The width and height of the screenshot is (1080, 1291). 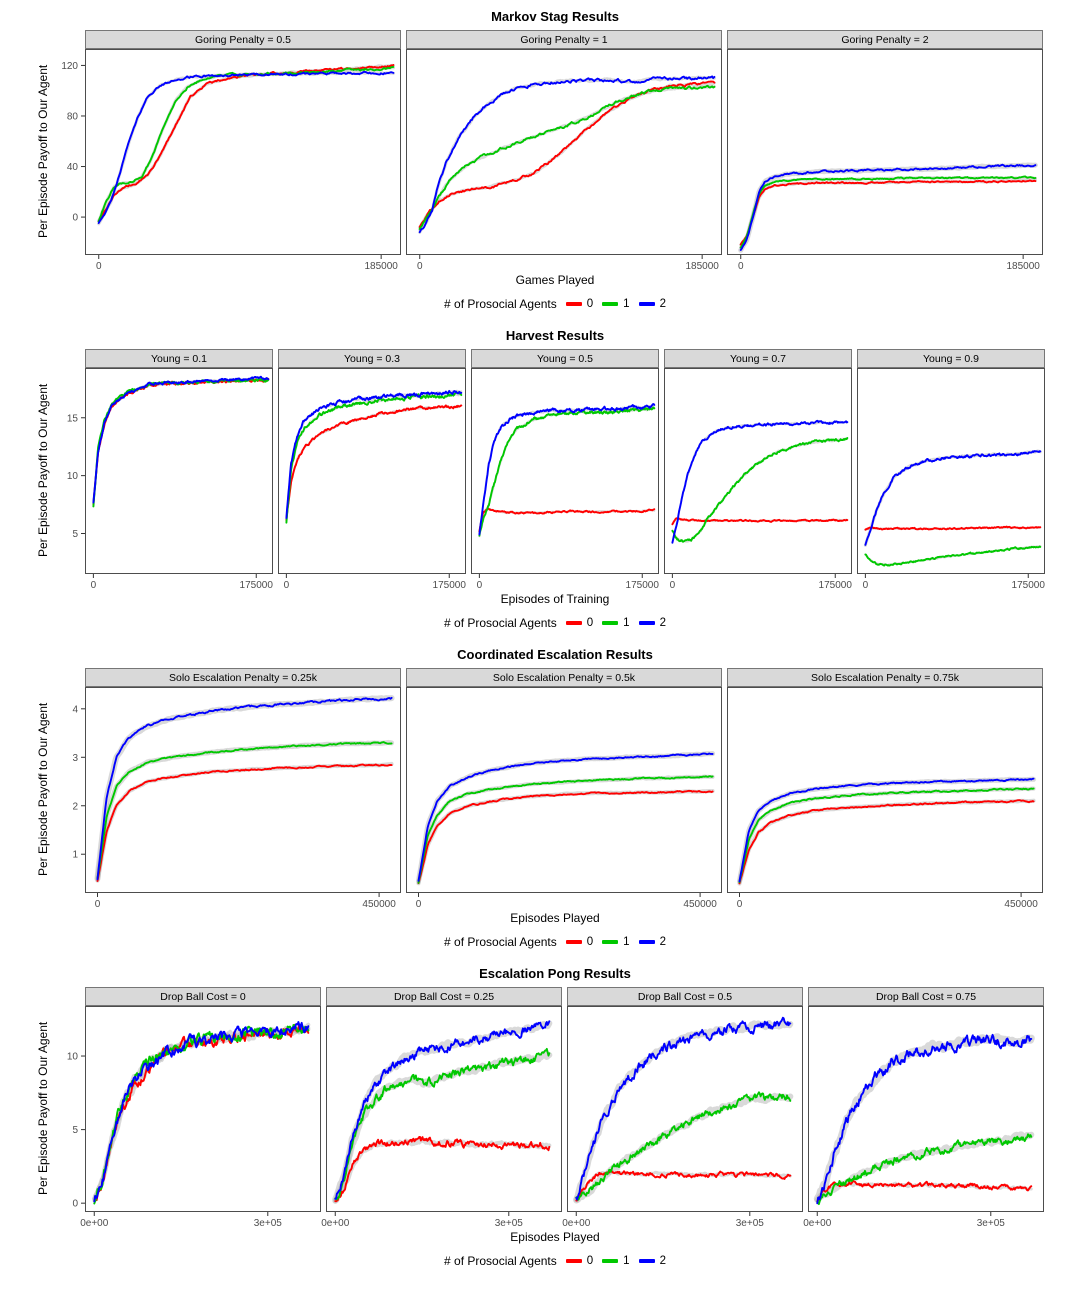 I want to click on x-axis-label: Episodes Played, so click(x=555, y=918).